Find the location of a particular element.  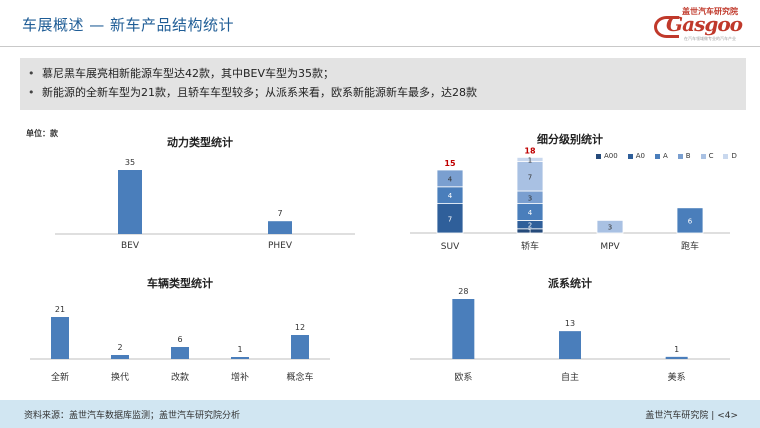

chart-title-segment: 细分级别统计 is located at coordinates (570, 139).